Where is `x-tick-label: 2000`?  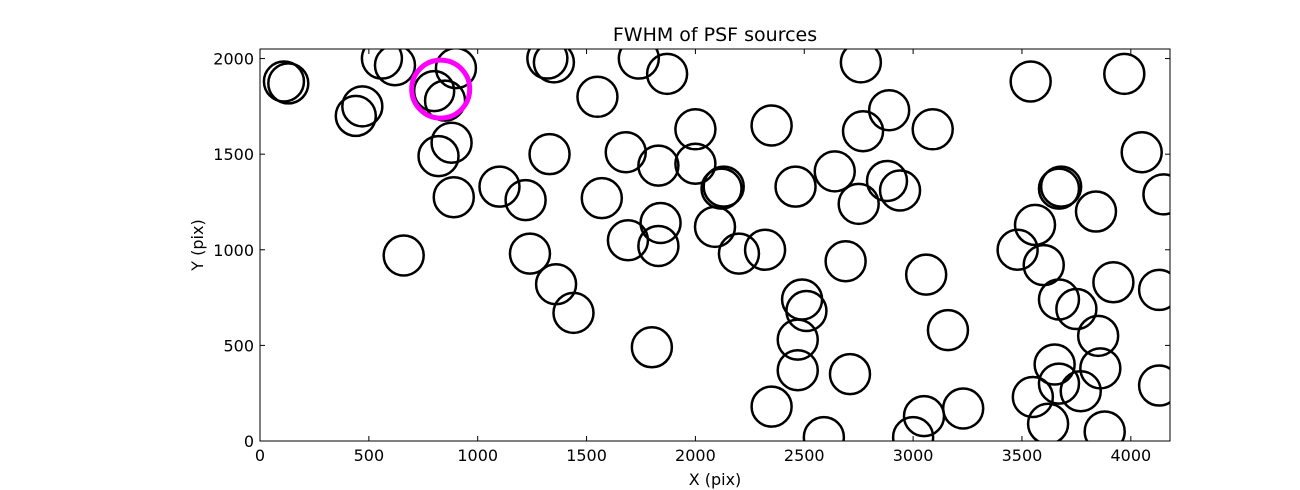
x-tick-label: 2000 is located at coordinates (695, 455).